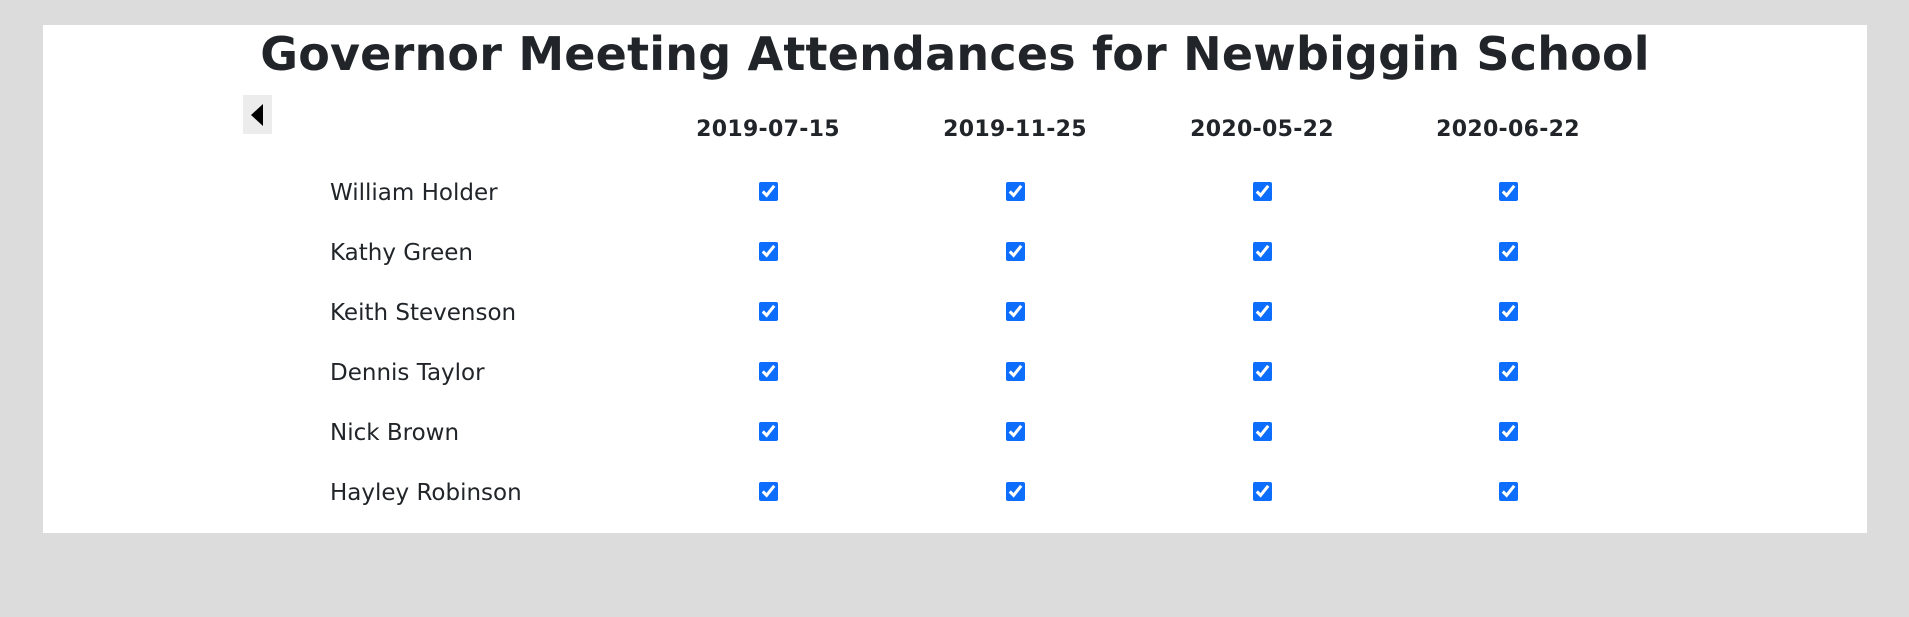 Image resolution: width=1909 pixels, height=617 pixels. Describe the element at coordinates (1262, 129) in the screenshot. I see `date-header: 2020-05-22` at that location.